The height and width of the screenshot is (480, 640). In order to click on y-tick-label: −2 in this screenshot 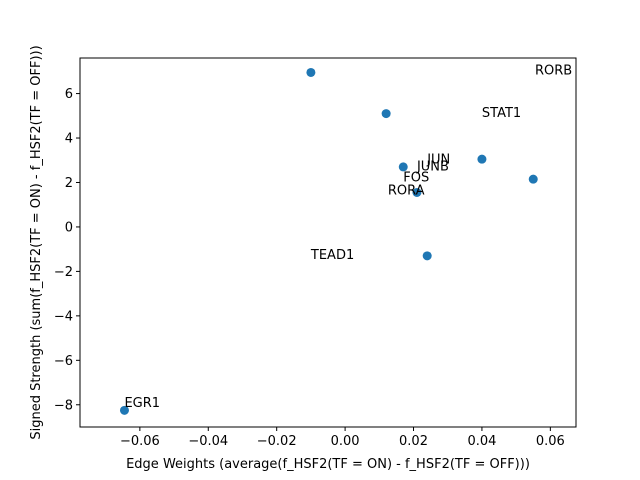, I will do `click(63, 272)`.